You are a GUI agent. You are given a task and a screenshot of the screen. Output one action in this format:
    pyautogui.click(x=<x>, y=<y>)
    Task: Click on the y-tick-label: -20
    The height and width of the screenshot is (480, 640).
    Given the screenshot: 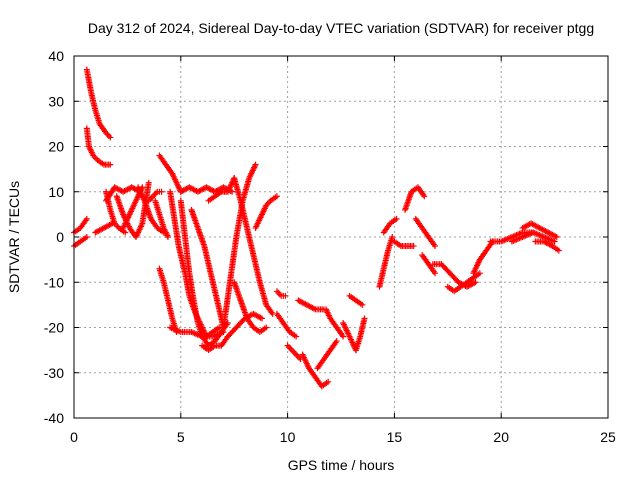 What is the action you would take?
    pyautogui.click(x=54, y=328)
    